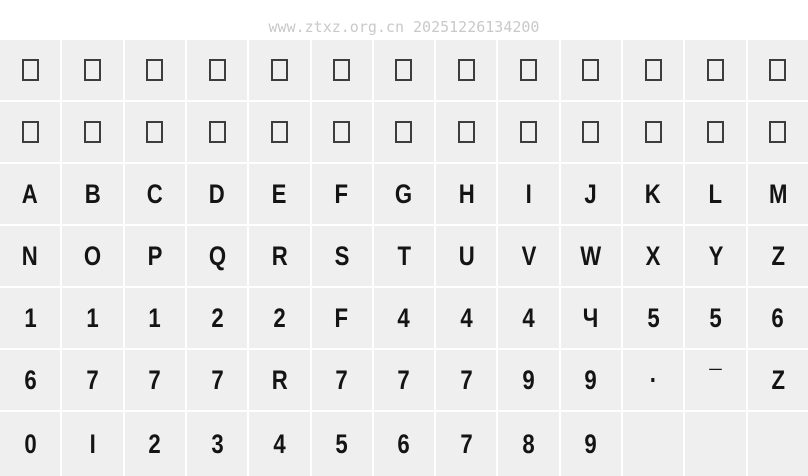 Image resolution: width=808 pixels, height=476 pixels. What do you see at coordinates (466, 256) in the screenshot?
I see `glyph-cell: U` at bounding box center [466, 256].